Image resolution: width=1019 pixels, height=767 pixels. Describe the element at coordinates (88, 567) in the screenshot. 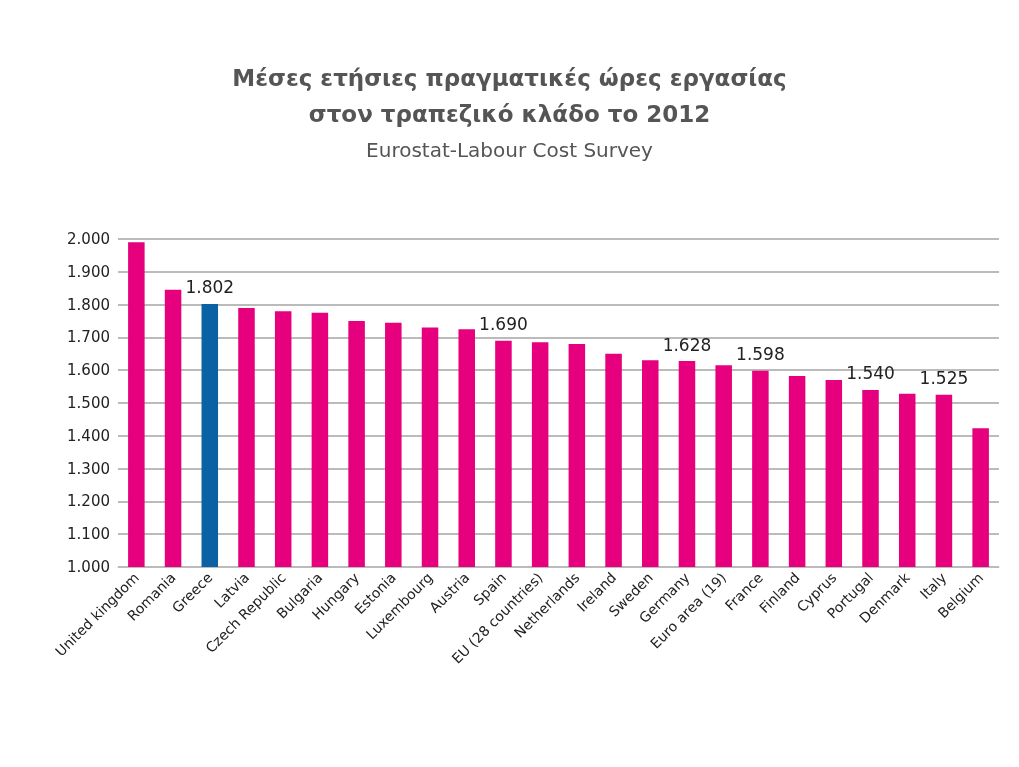

I see `y-tick-label: 1.000` at that location.